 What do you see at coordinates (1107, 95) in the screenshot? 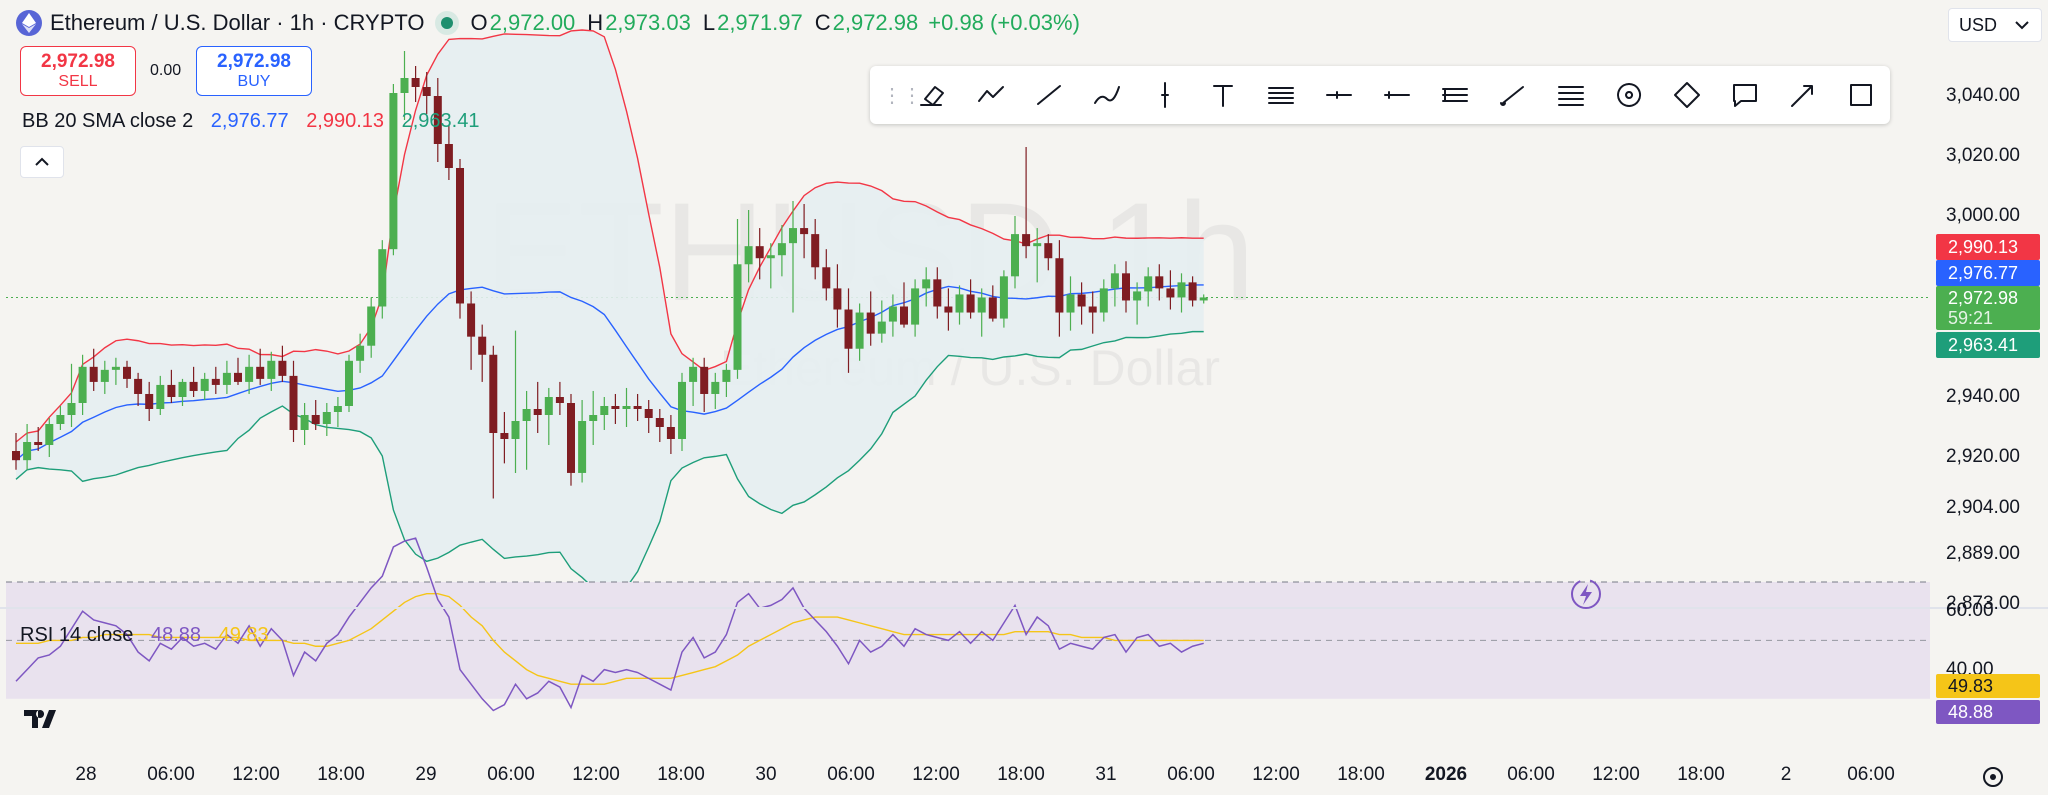
I see `brush-tool-button` at bounding box center [1107, 95].